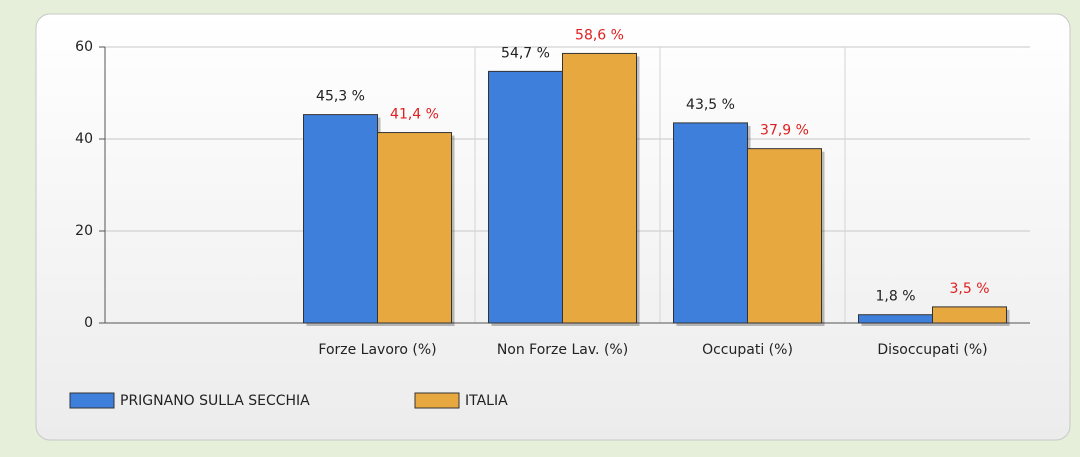 This screenshot has width=1080, height=457. What do you see at coordinates (969, 289) in the screenshot?
I see `value-label: 3,5 %` at bounding box center [969, 289].